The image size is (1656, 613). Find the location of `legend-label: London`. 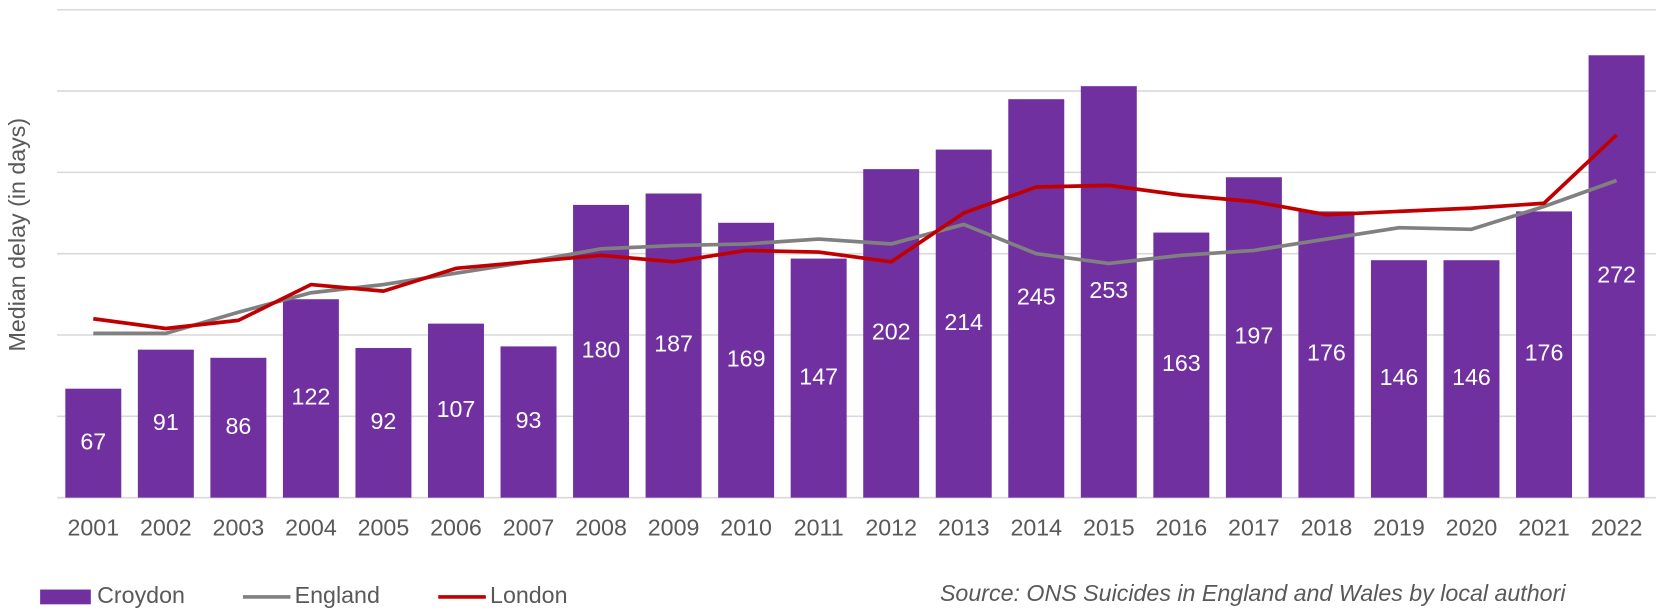

legend-label: London is located at coordinates (528, 595).